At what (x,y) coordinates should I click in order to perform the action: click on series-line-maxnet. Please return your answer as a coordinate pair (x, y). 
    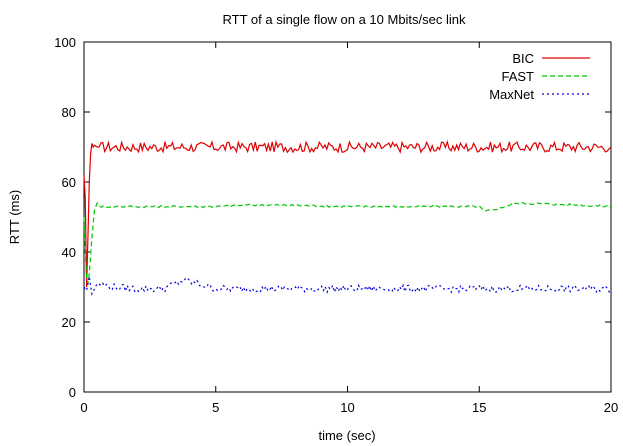
    Looking at the image, I should click on (347, 286).